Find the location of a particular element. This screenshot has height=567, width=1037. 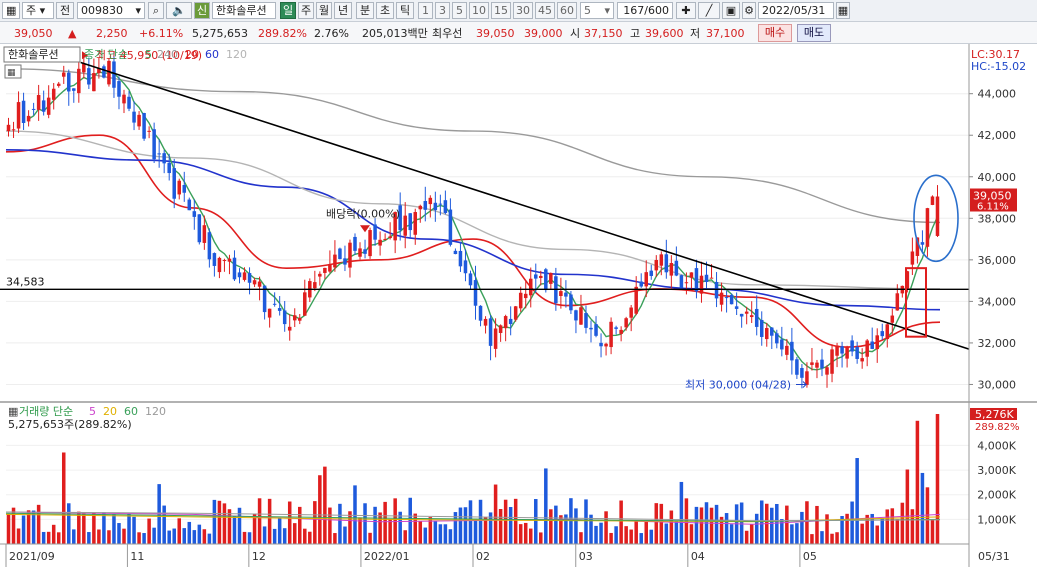

table-toggle-icon is located at coordinates (13, 71).